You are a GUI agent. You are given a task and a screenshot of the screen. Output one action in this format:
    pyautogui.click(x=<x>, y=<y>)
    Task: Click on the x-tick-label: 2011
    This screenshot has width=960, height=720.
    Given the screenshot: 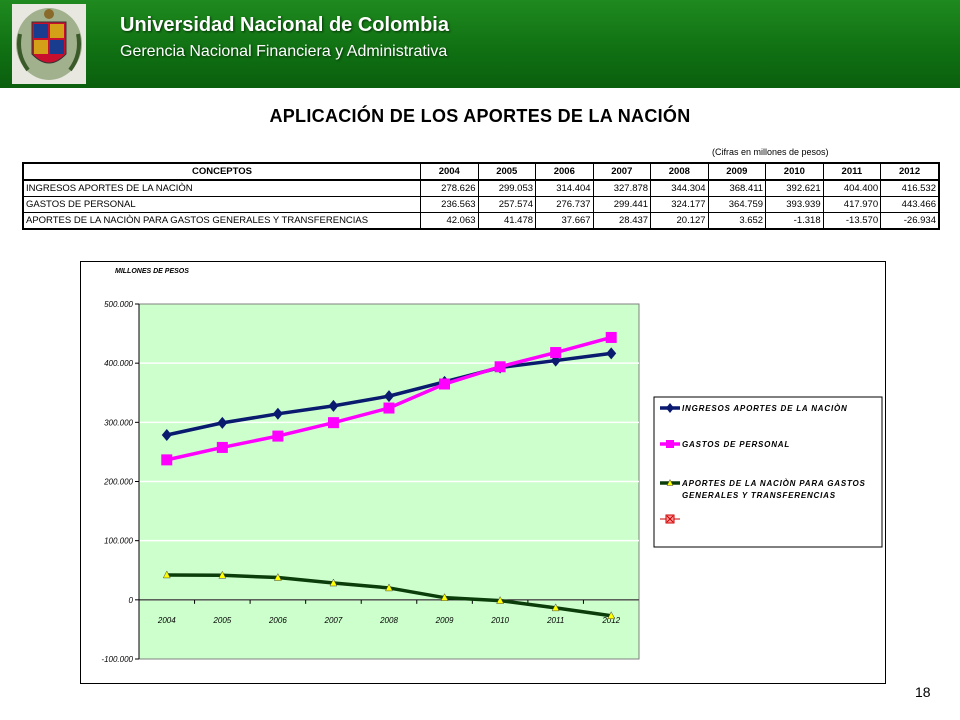 What is the action you would take?
    pyautogui.click(x=555, y=620)
    